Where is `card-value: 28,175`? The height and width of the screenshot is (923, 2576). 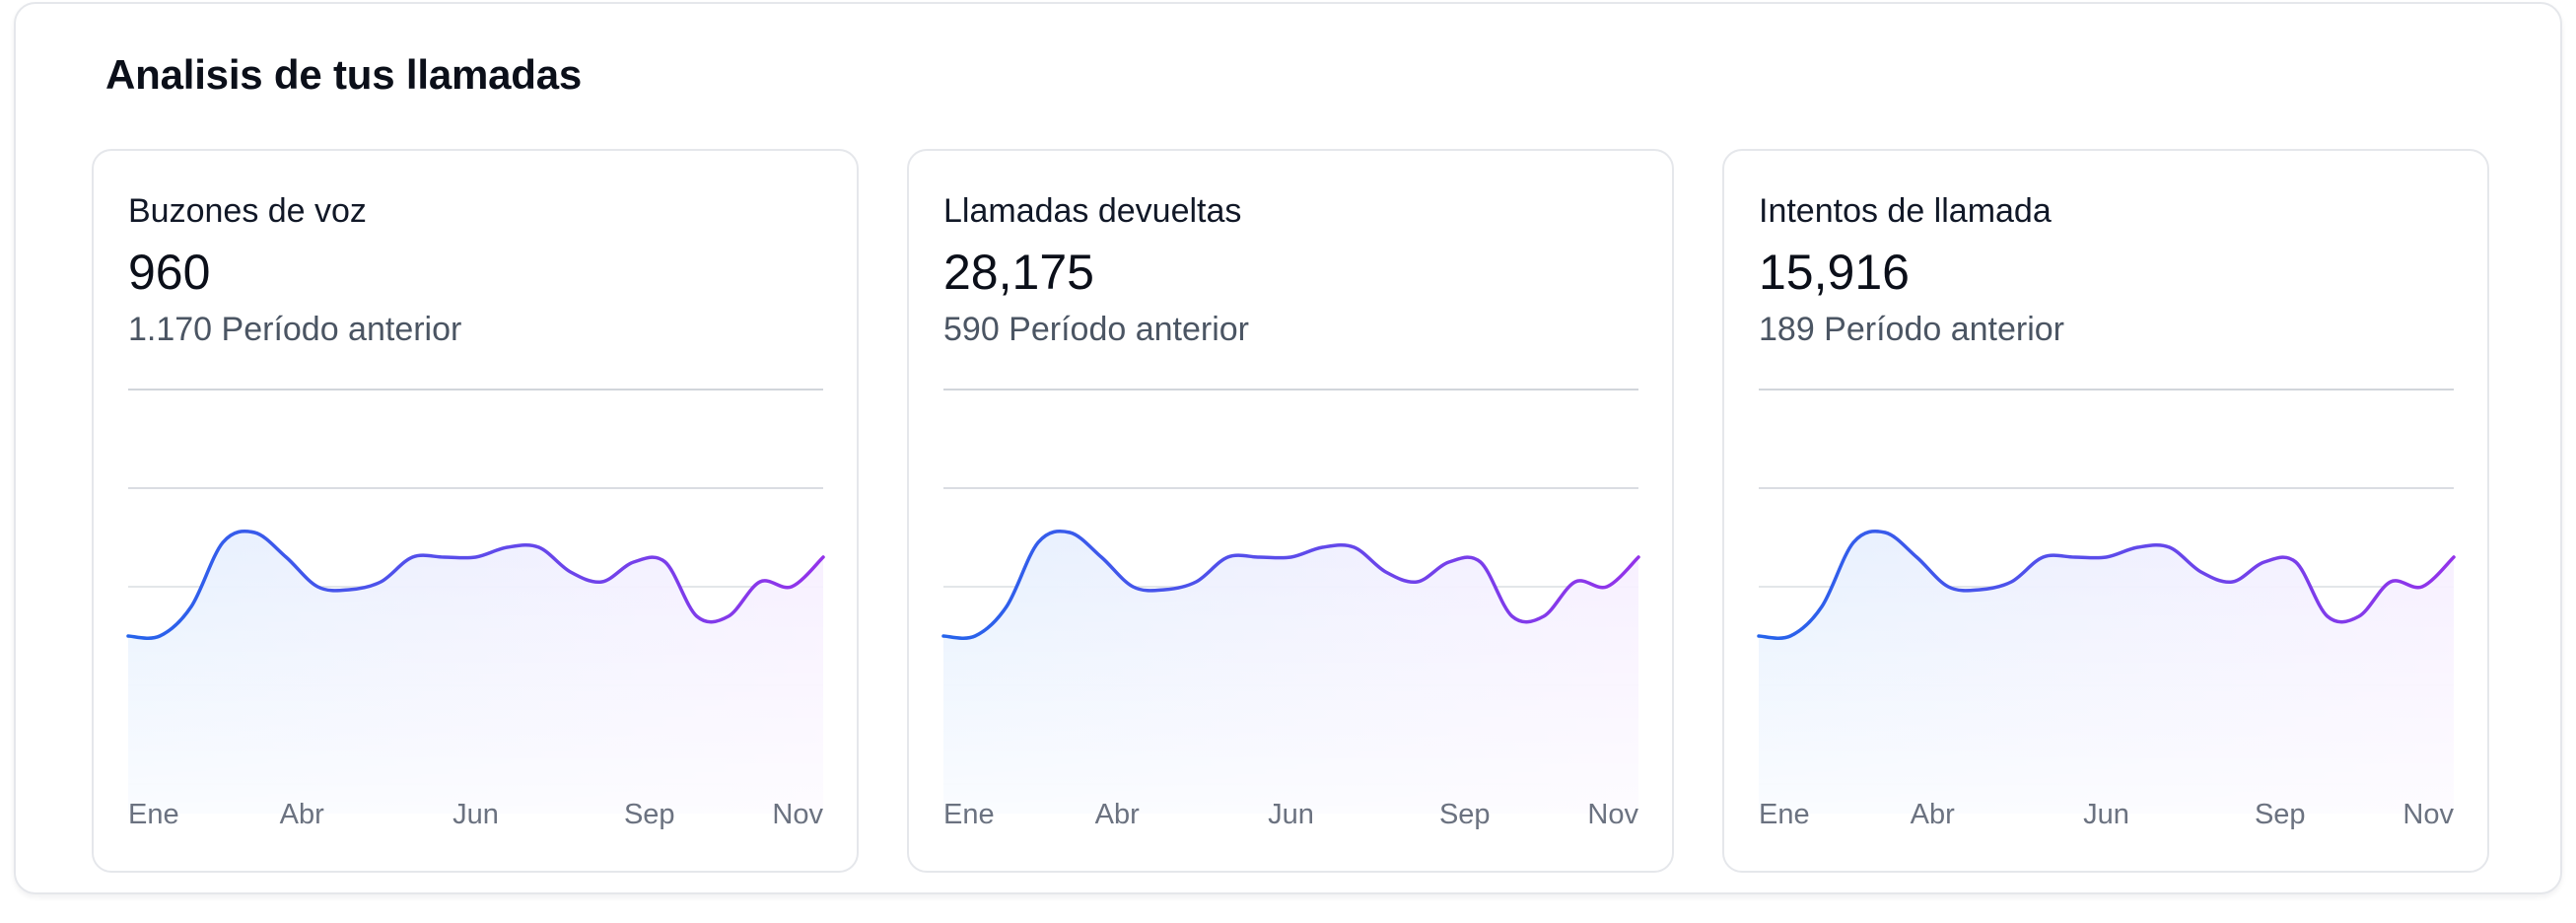
card-value: 28,175 is located at coordinates (1019, 272).